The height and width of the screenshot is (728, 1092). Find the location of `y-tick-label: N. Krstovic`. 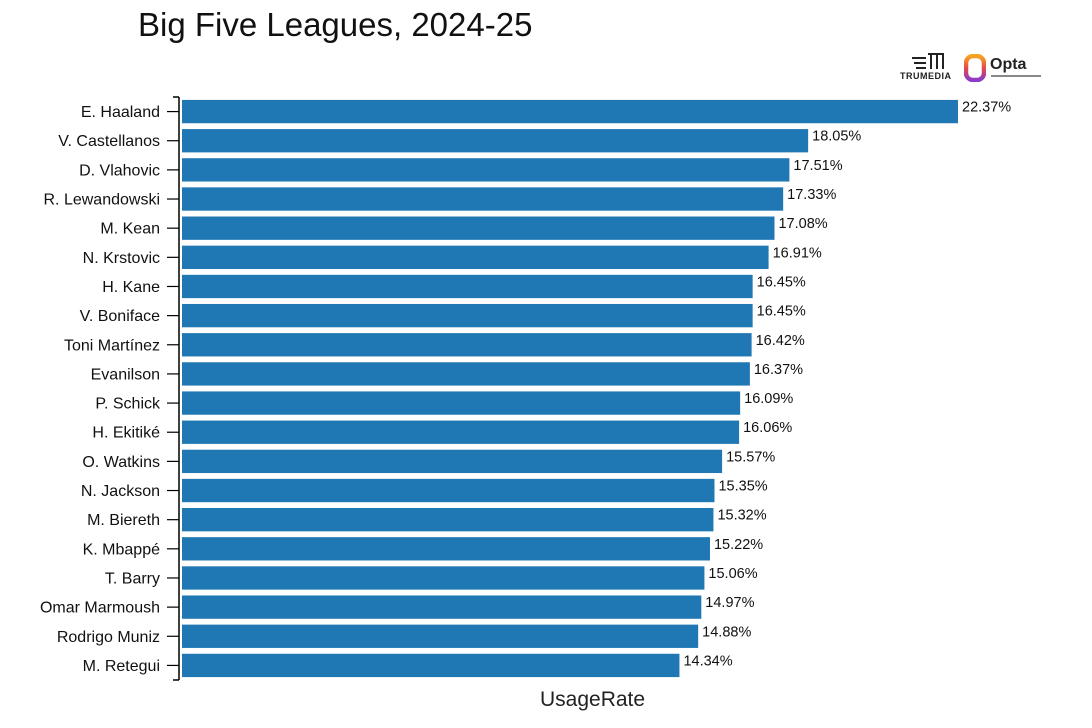

y-tick-label: N. Krstovic is located at coordinates (121, 258).